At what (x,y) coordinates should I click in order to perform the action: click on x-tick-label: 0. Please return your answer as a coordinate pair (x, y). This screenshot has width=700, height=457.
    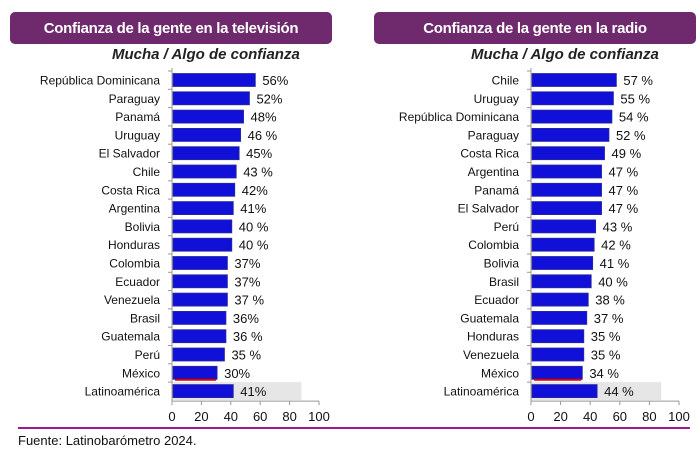
    Looking at the image, I should click on (171, 416).